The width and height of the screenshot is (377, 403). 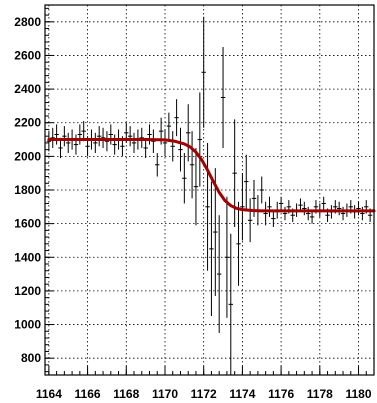 What do you see at coordinates (27, 89) in the screenshot?
I see `y-tick-label: 2400` at bounding box center [27, 89].